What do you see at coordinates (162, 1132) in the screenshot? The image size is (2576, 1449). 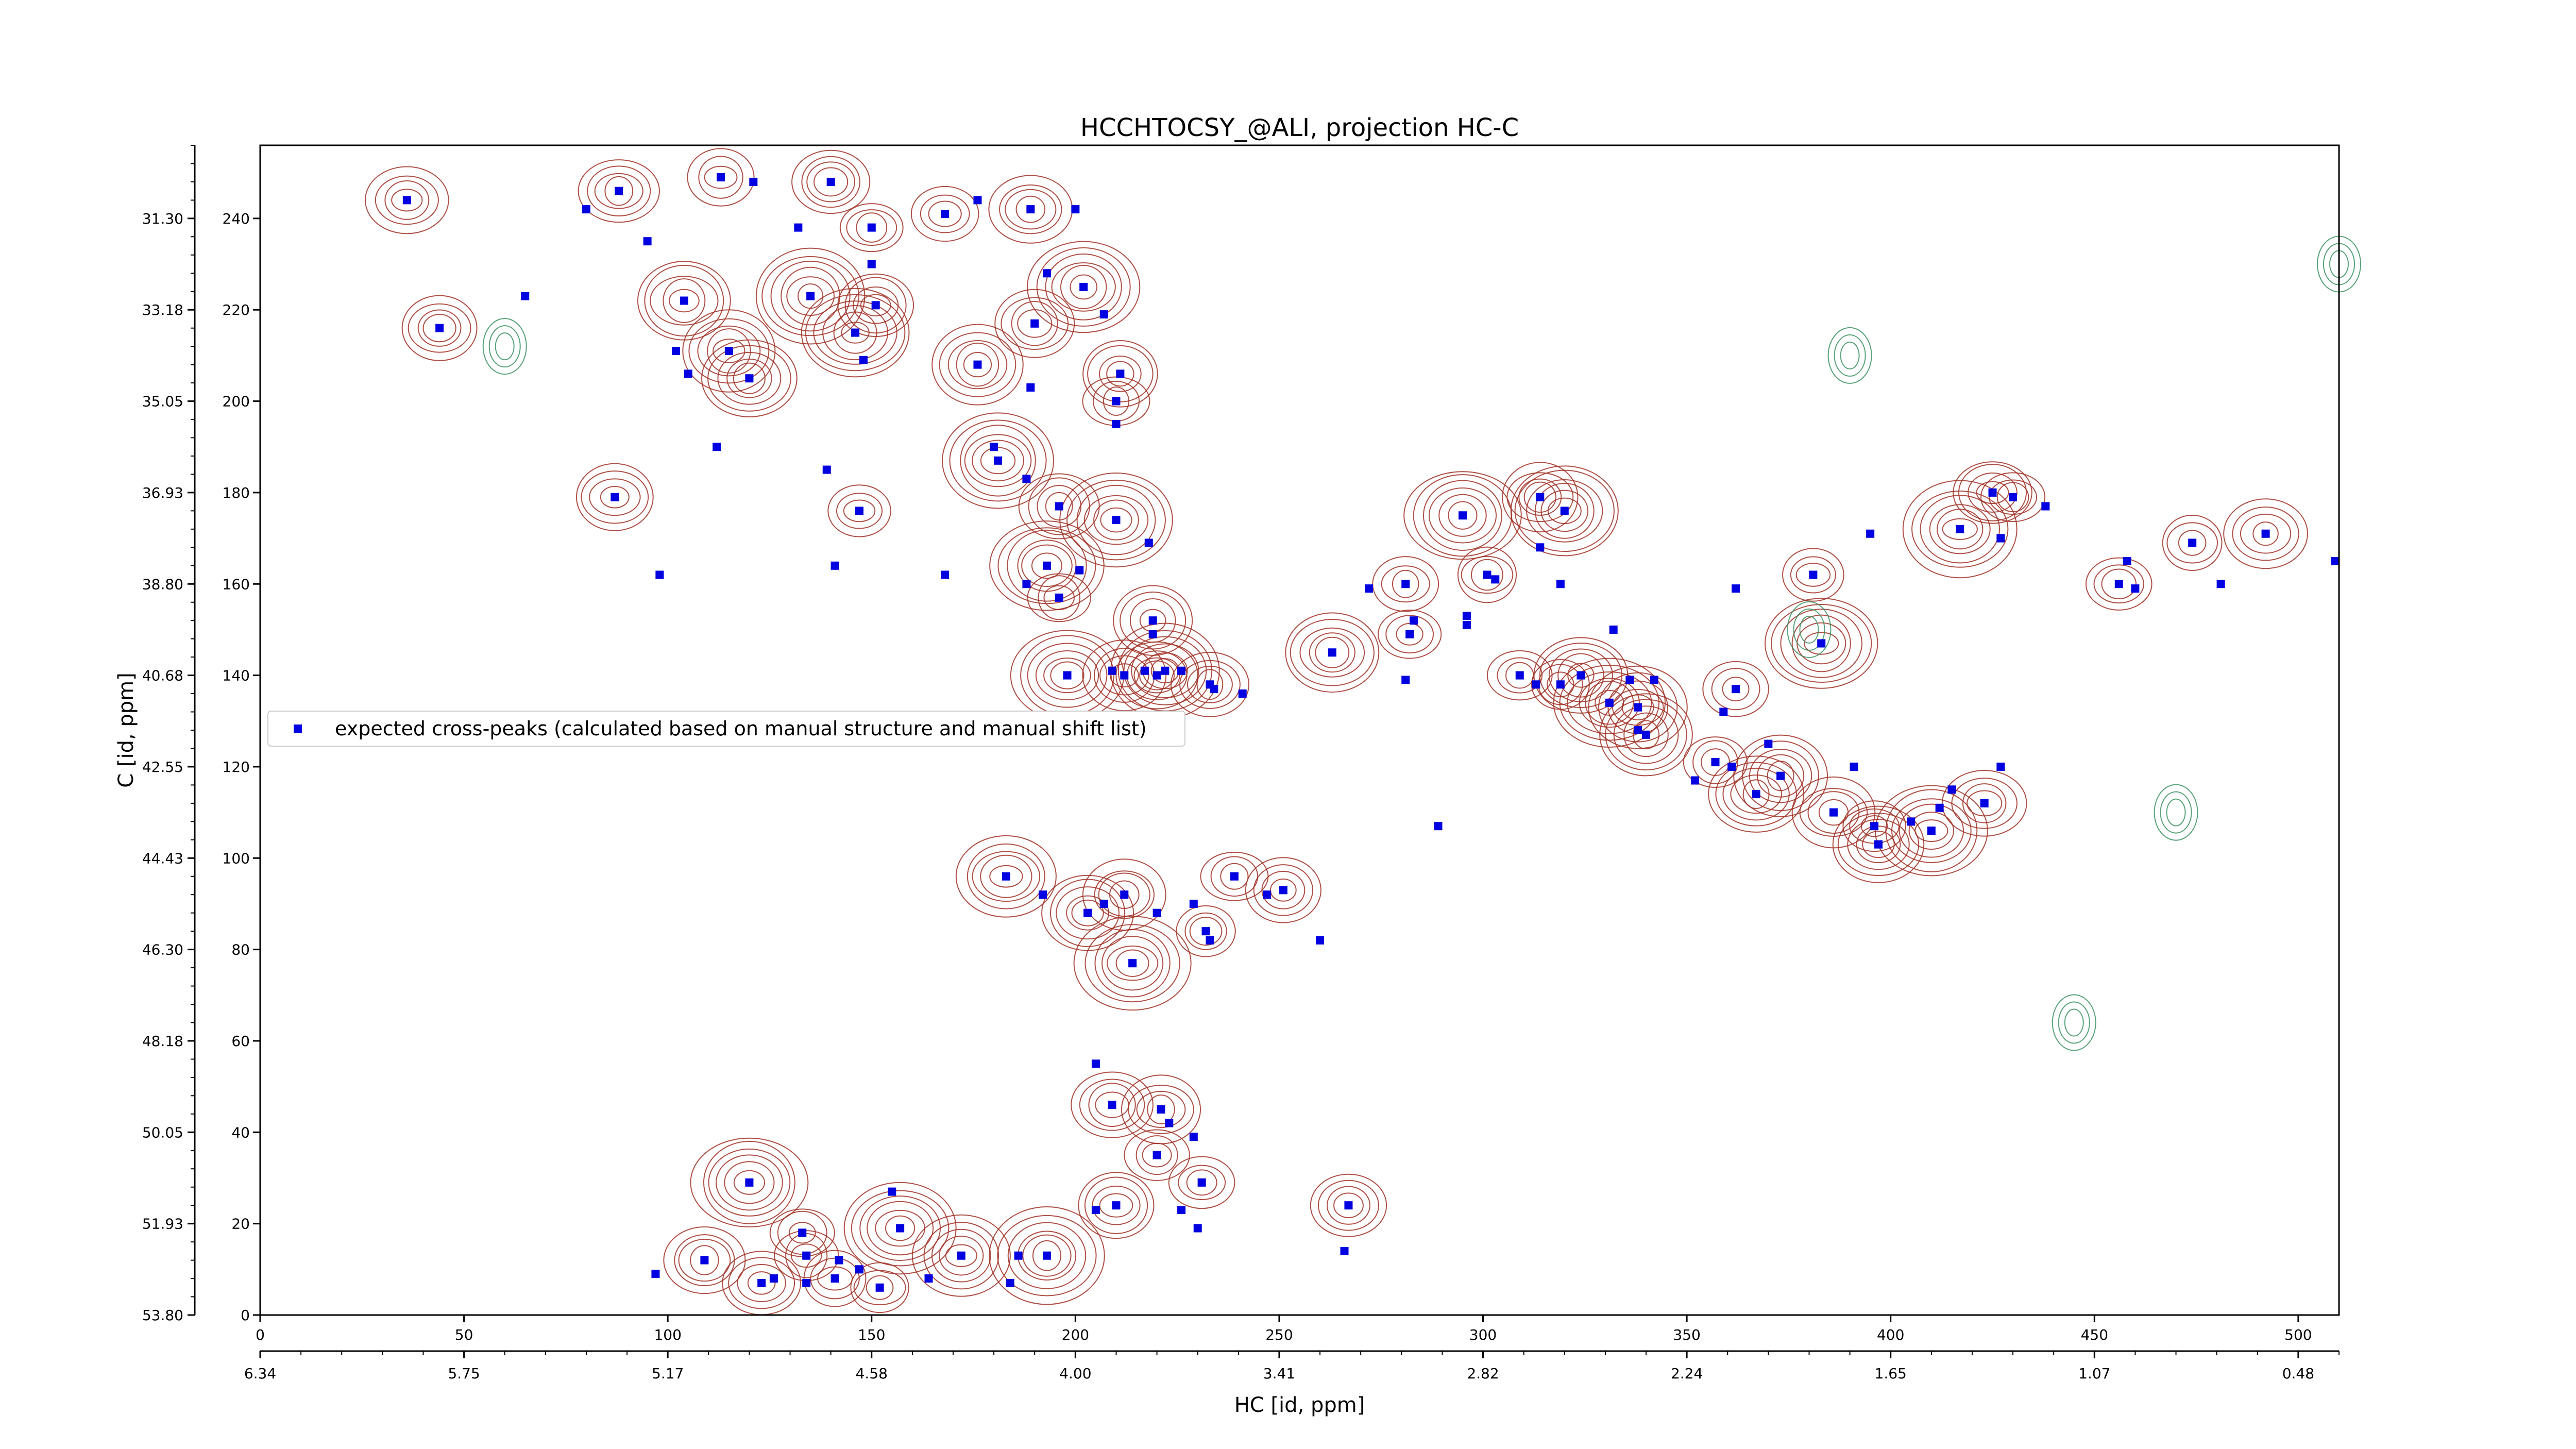 I see `y-ppm-tick-label: 50.05` at bounding box center [162, 1132].